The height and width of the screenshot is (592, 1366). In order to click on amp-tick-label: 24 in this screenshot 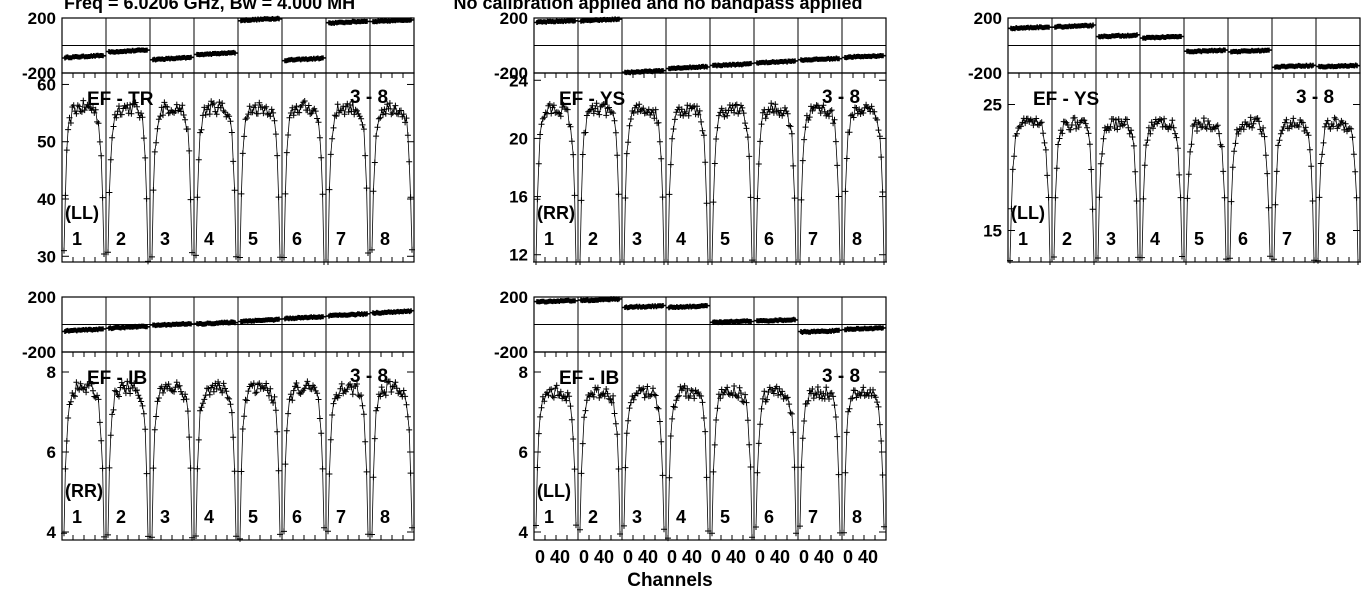, I will do `click(518, 80)`.